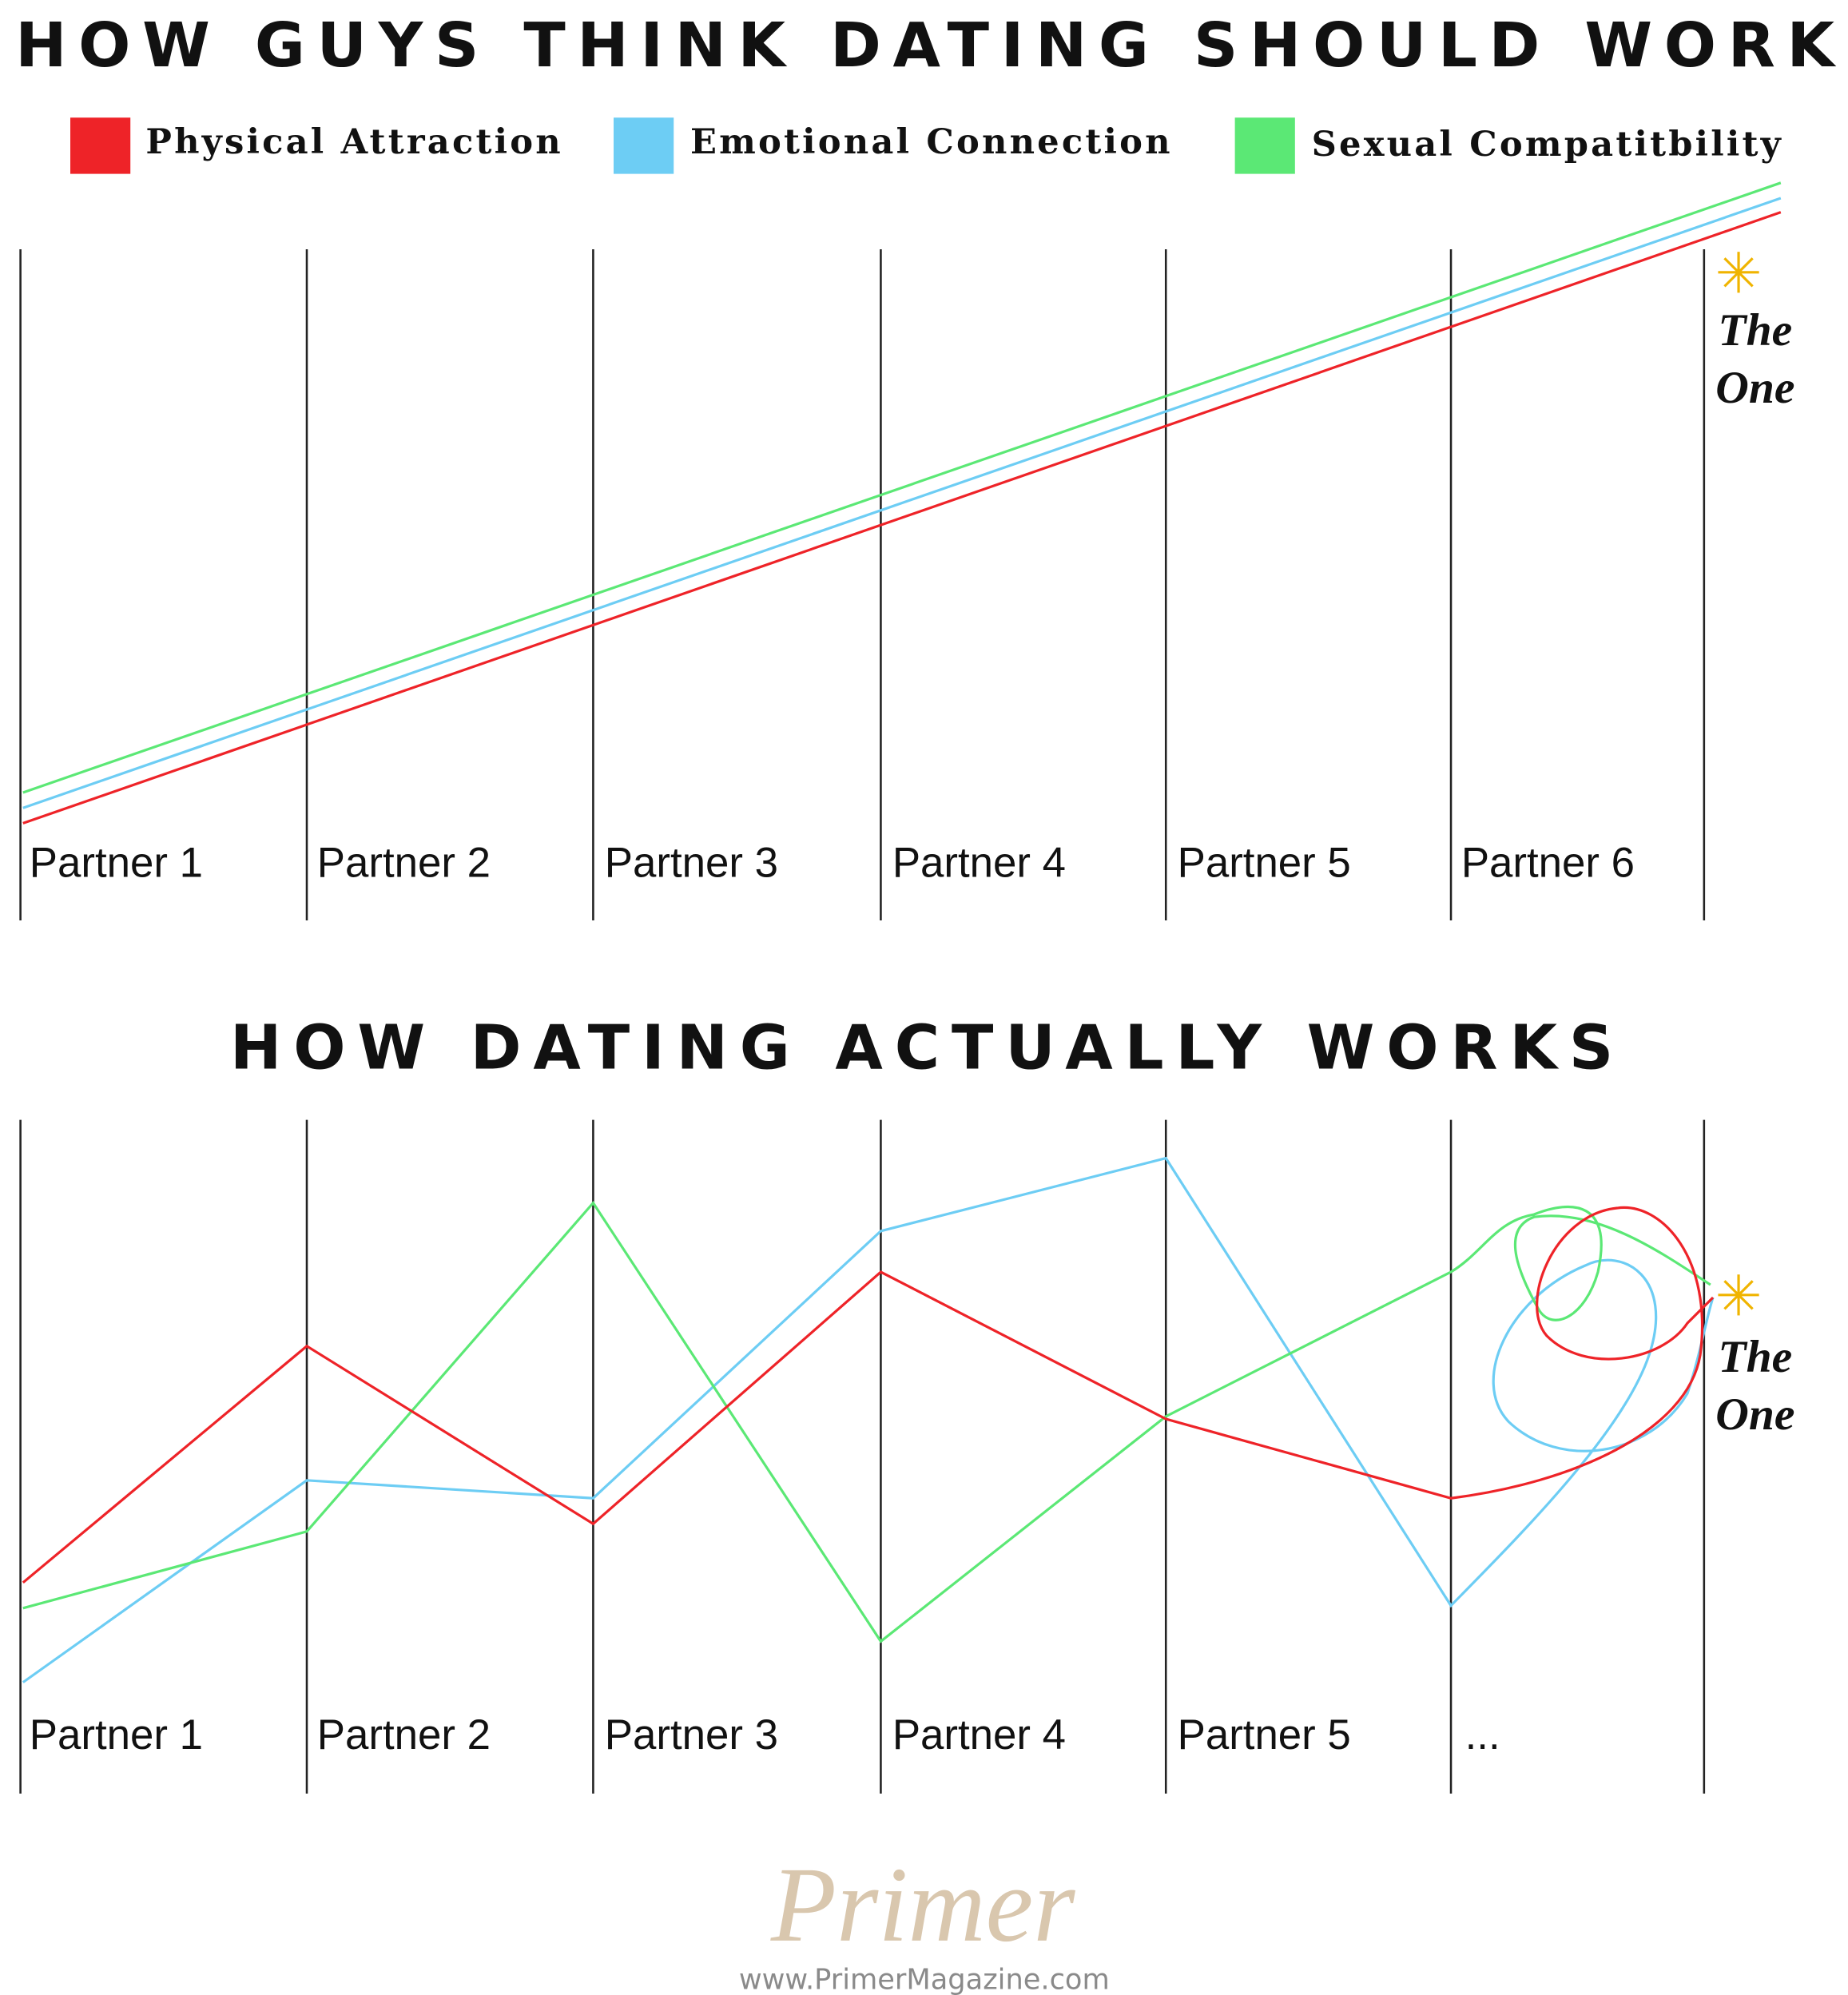 The height and width of the screenshot is (1995, 1848). Describe the element at coordinates (932, 141) in the screenshot. I see `legend-label: Emotional Connection` at that location.